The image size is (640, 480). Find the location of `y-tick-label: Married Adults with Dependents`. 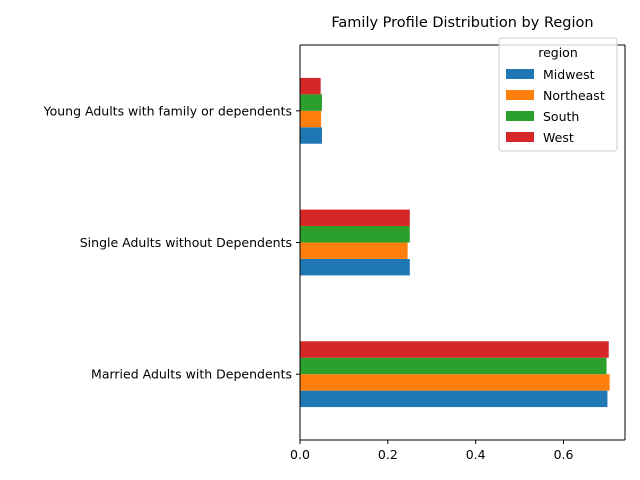

y-tick-label: Married Adults with Dependents is located at coordinates (191, 374).